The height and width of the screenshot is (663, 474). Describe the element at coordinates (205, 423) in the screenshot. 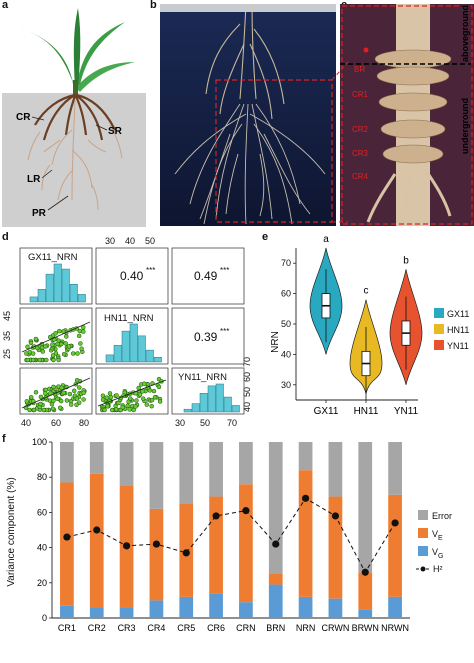

I see `d-bottom-tick: 50` at that location.